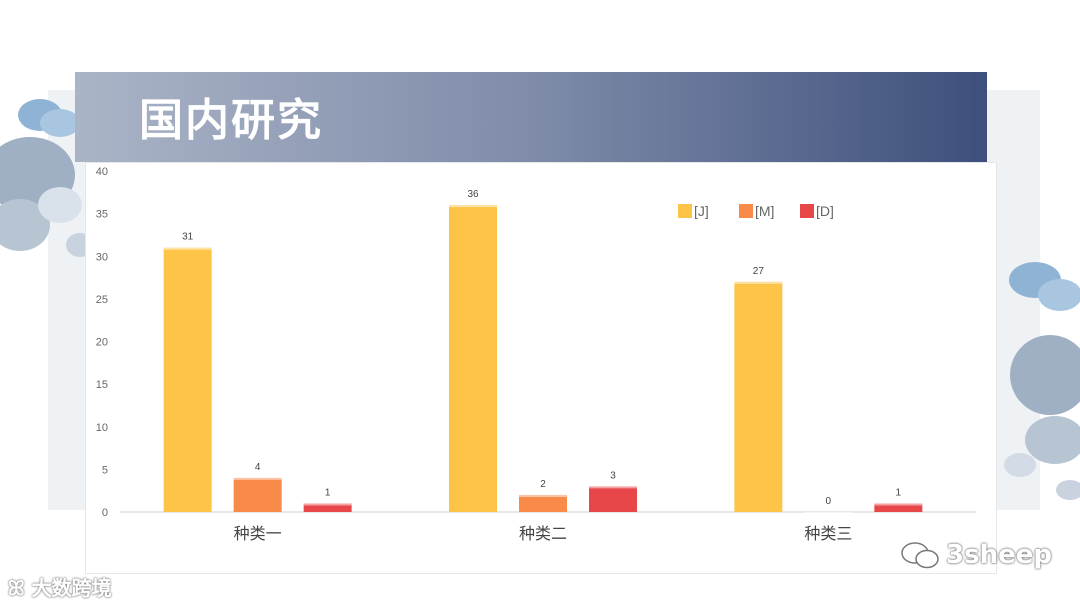 The image size is (1080, 608). Describe the element at coordinates (102, 428) in the screenshot. I see `y-tick-label: 10` at that location.